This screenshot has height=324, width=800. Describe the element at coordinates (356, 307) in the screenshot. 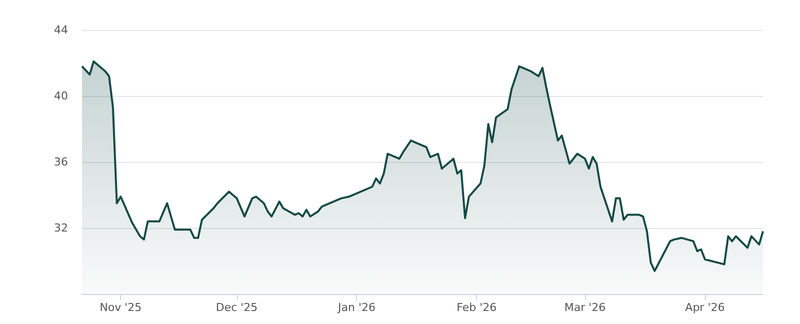

I see `x-tick-label: Jan '26` at that location.